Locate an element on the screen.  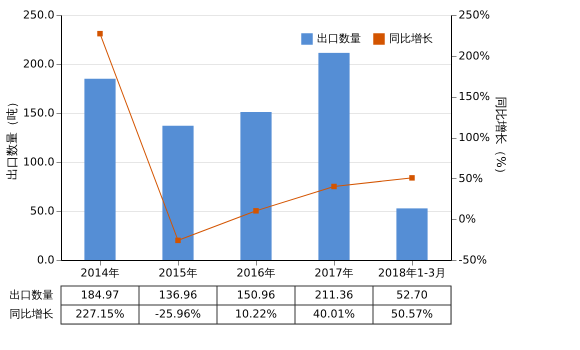
y2-tick-label: 0% is located at coordinates (467, 219).